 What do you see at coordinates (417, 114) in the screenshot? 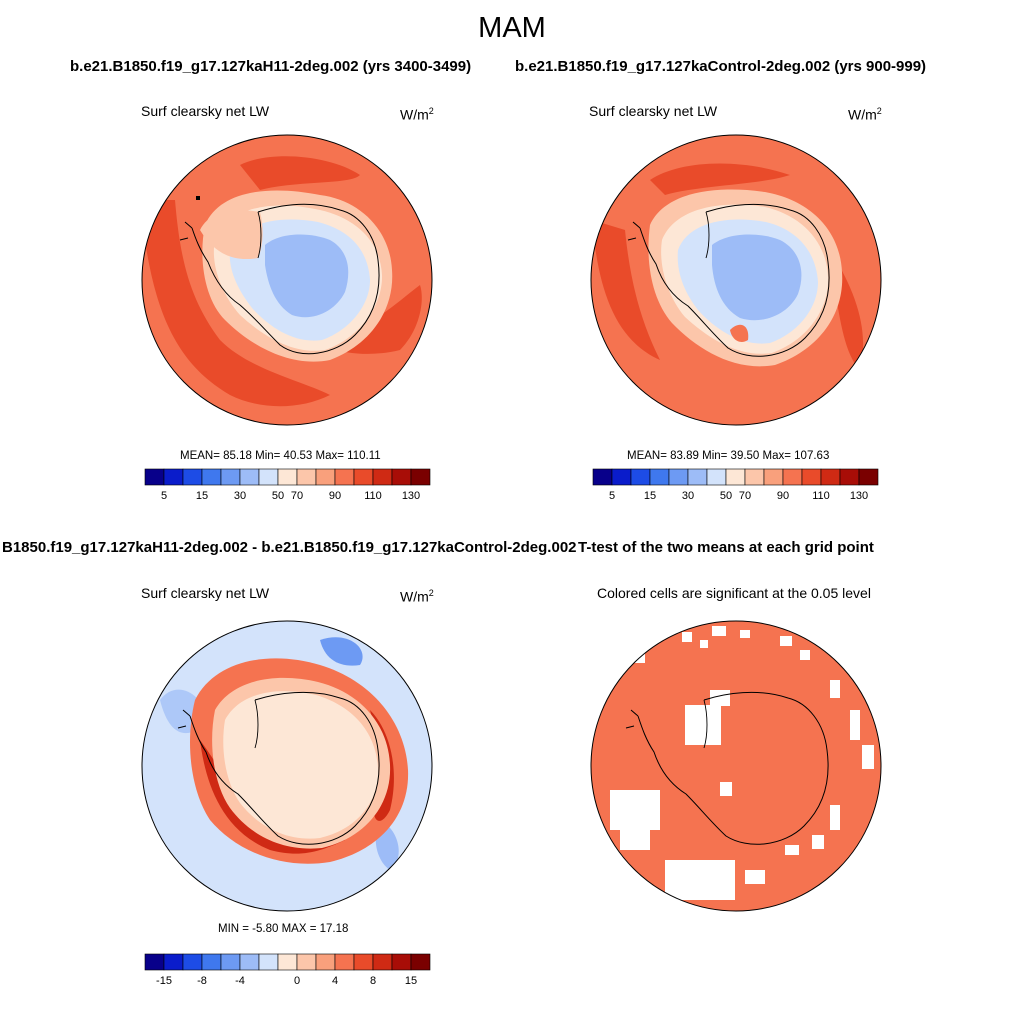
I see `units-label-top-left: W/m2` at bounding box center [417, 114].